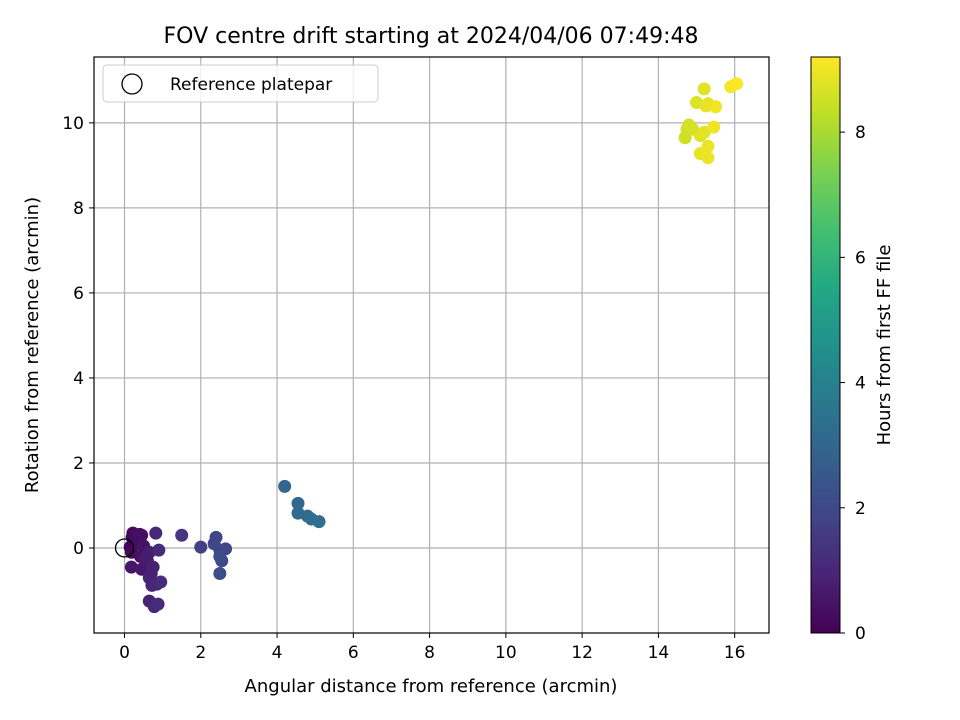 The height and width of the screenshot is (720, 960). Describe the element at coordinates (32, 345) in the screenshot. I see `y-axis-label: Rotation from reference (arcmin)` at that location.